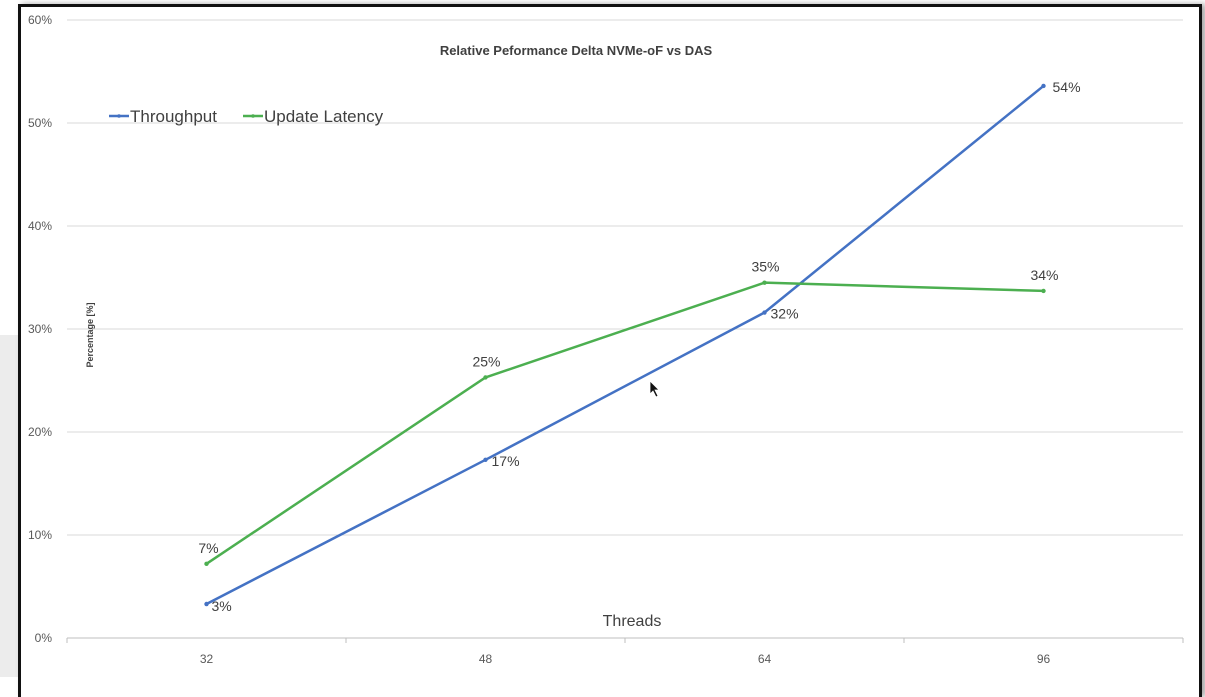 Image resolution: width=1205 pixels, height=697 pixels. I want to click on x-axis-ticks: 32 48 64 96, so click(625, 652).